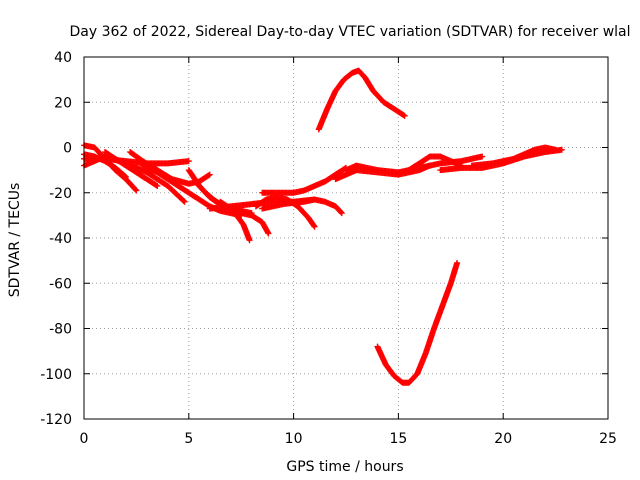 This screenshot has height=480, width=640. Describe the element at coordinates (60, 239) in the screenshot. I see `y-tick-label: -40` at that location.